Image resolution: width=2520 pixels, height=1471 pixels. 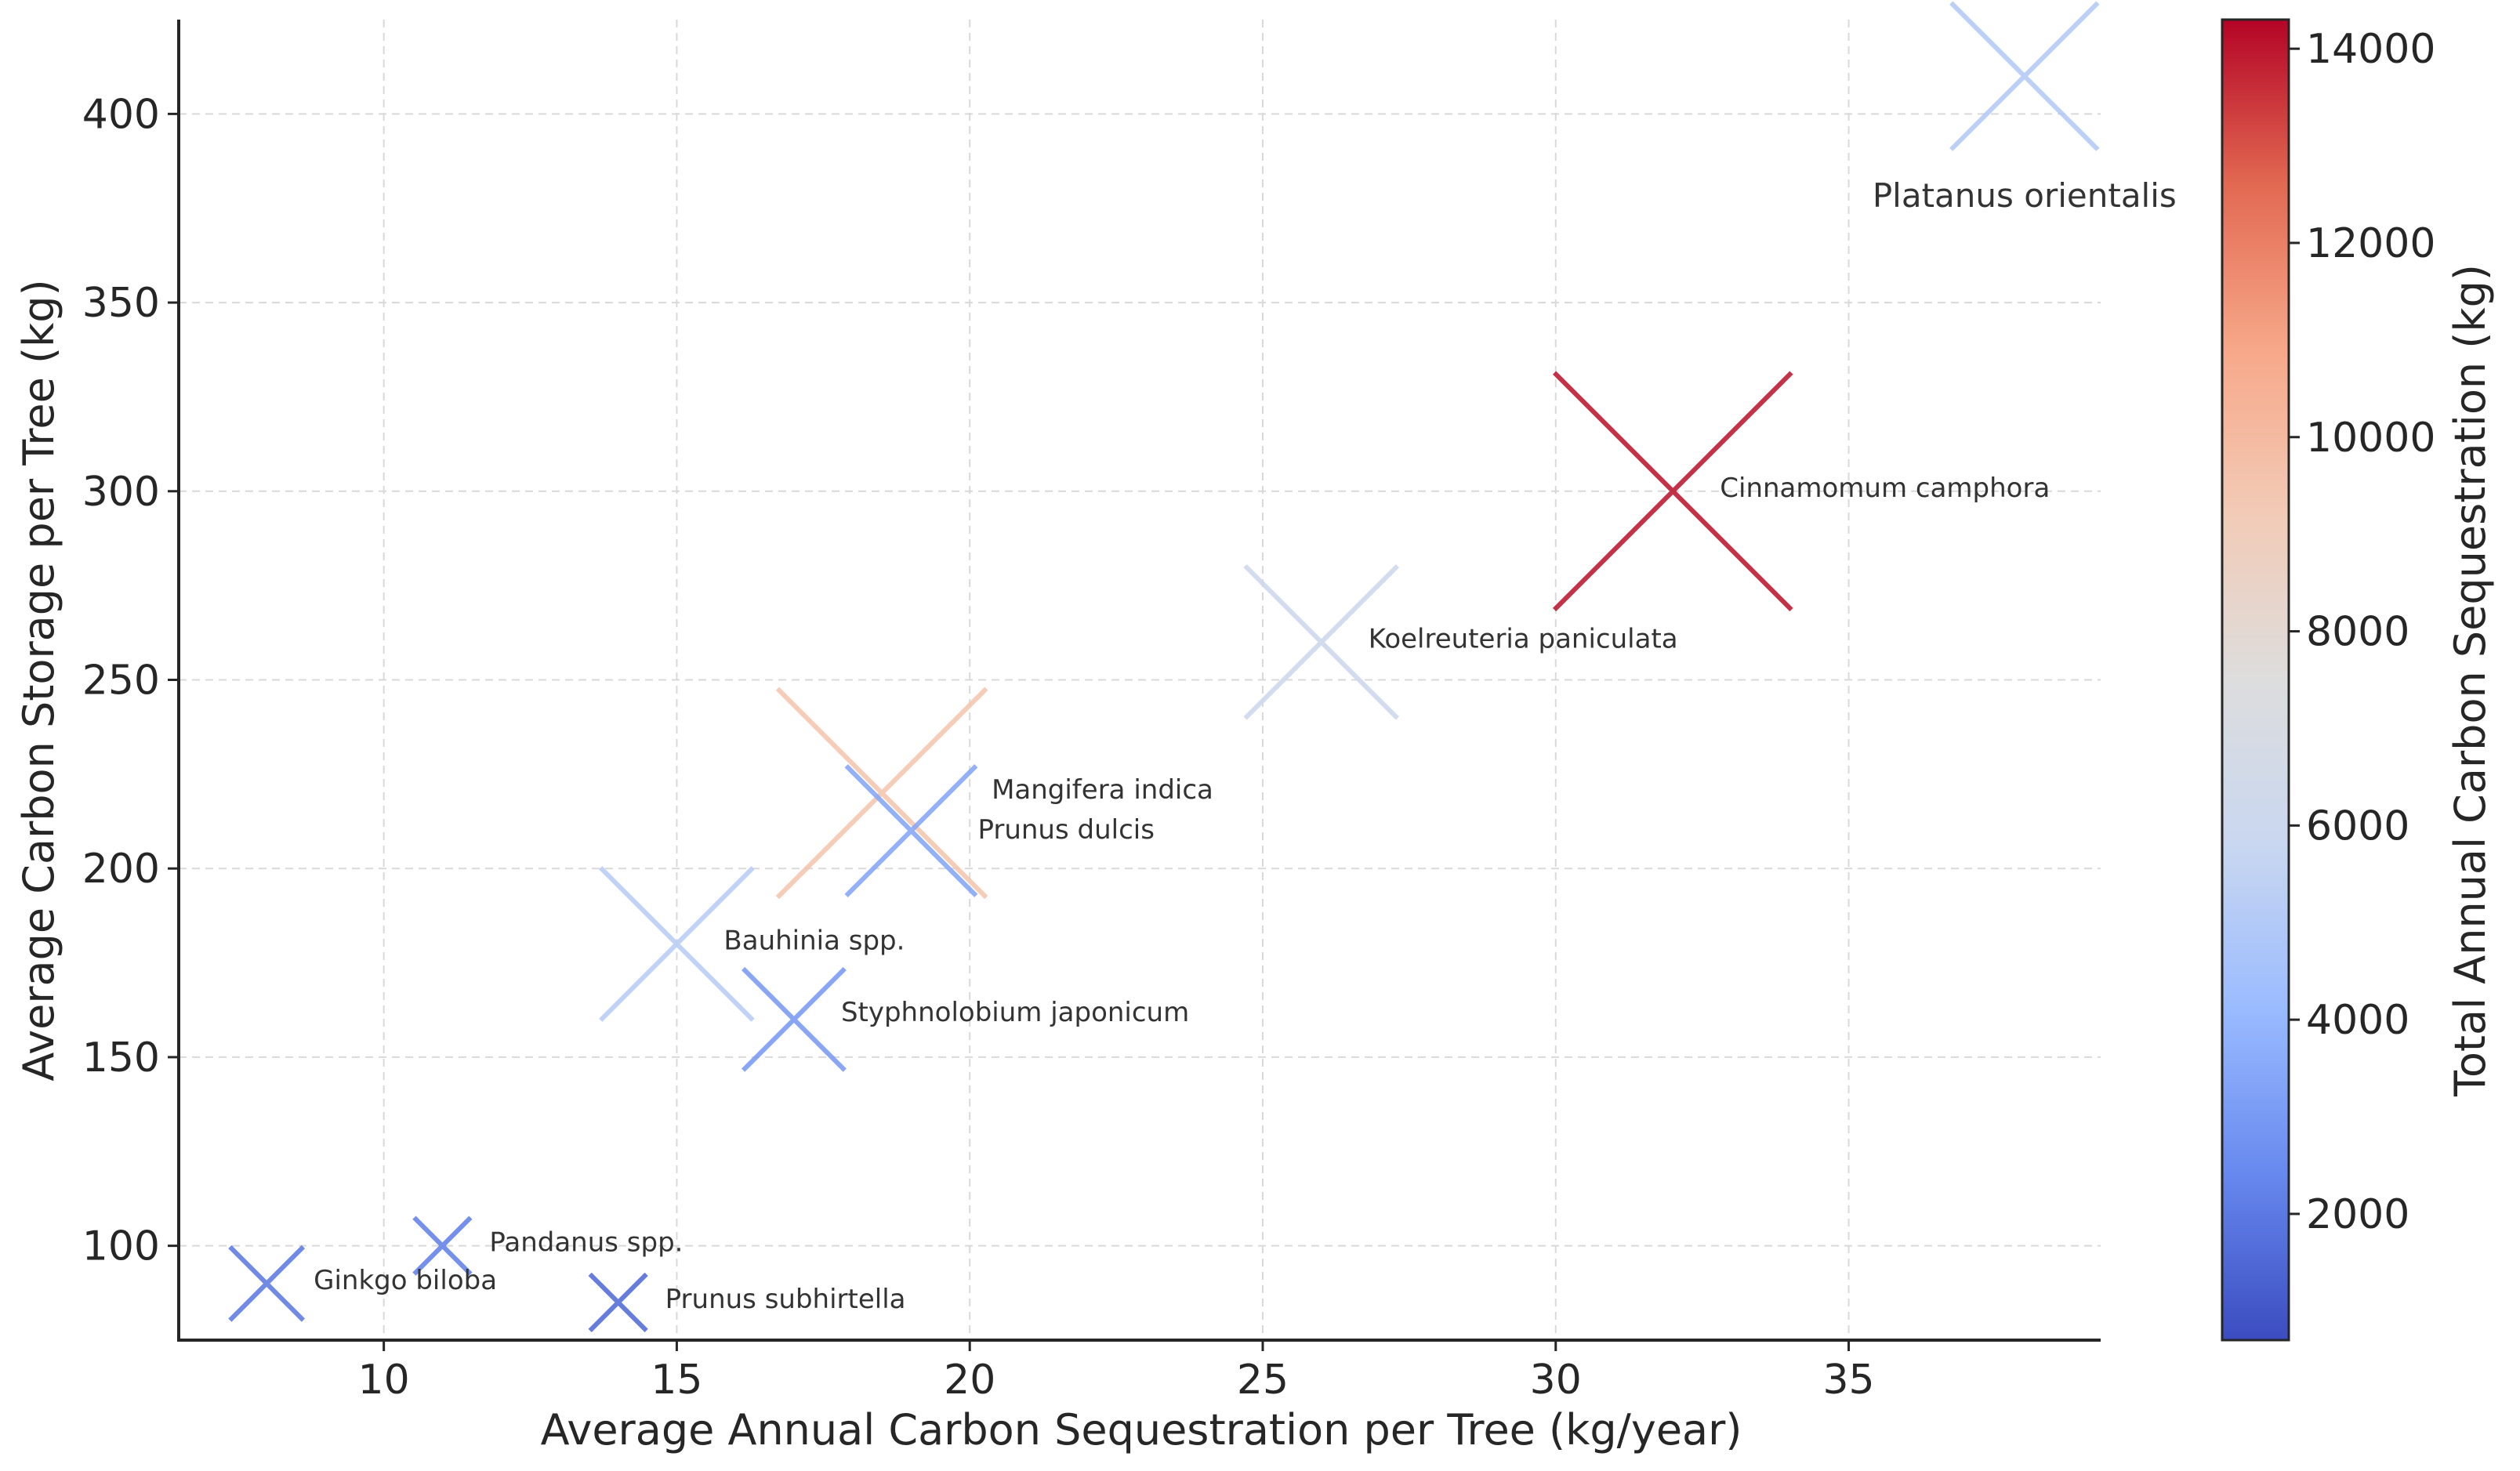 What do you see at coordinates (121, 869) in the screenshot?
I see `y-tick-label: 200` at bounding box center [121, 869].